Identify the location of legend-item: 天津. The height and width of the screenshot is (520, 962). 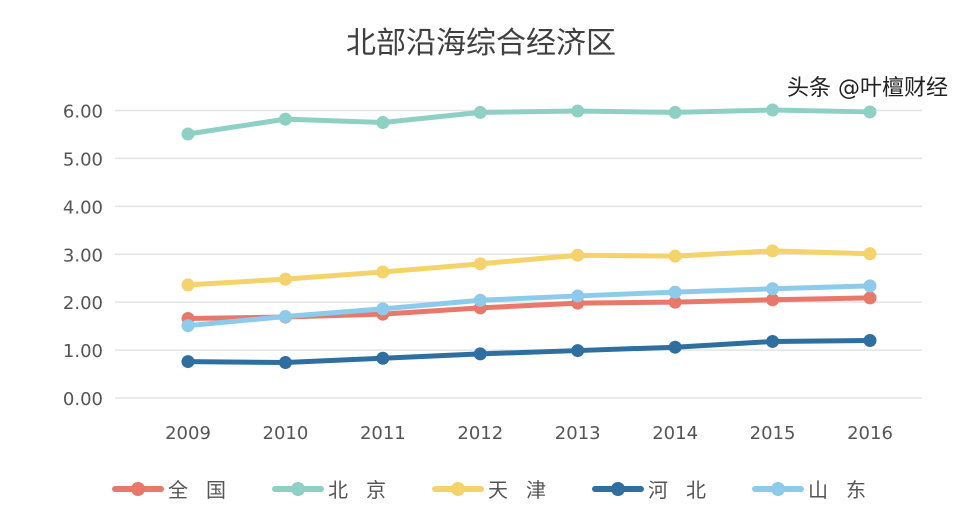
(498, 488).